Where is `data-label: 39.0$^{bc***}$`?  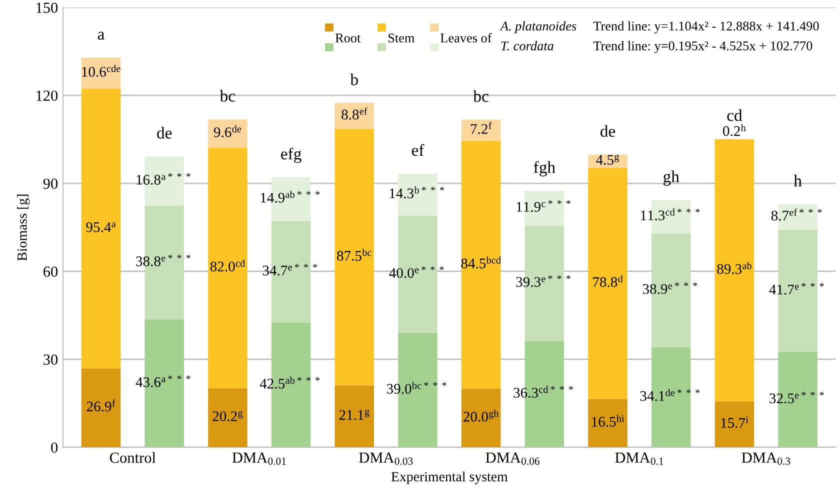
data-label: 39.0$^{bc***}$ is located at coordinates (416, 388).